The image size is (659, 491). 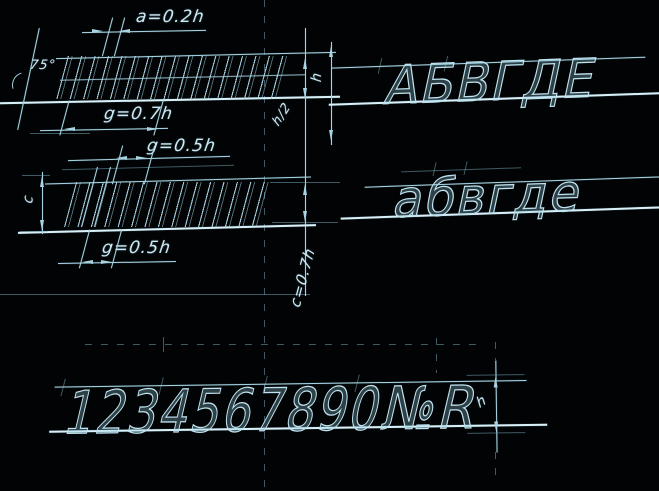 What do you see at coordinates (43, 203) in the screenshot?
I see `xheight-dimension-line` at bounding box center [43, 203].